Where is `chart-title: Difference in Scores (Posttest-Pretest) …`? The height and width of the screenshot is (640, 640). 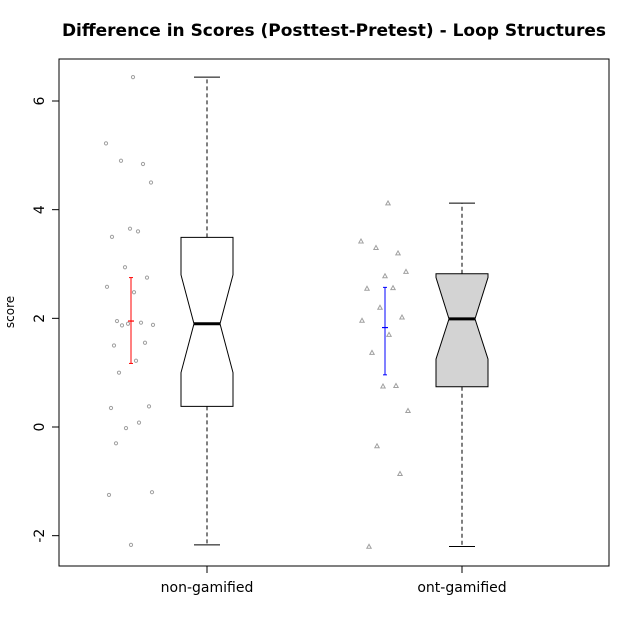
chart-title: Difference in Scores (Posttest-Pretest) … is located at coordinates (334, 31).